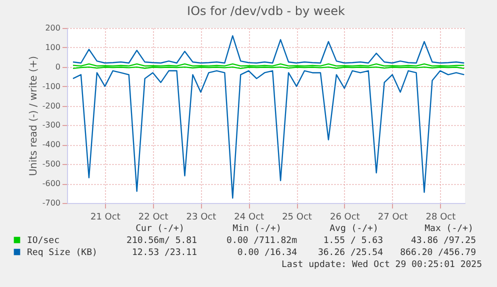  I want to click on text: Last update: Wed Oct 29 00:25:01 2025, so click(382, 265).